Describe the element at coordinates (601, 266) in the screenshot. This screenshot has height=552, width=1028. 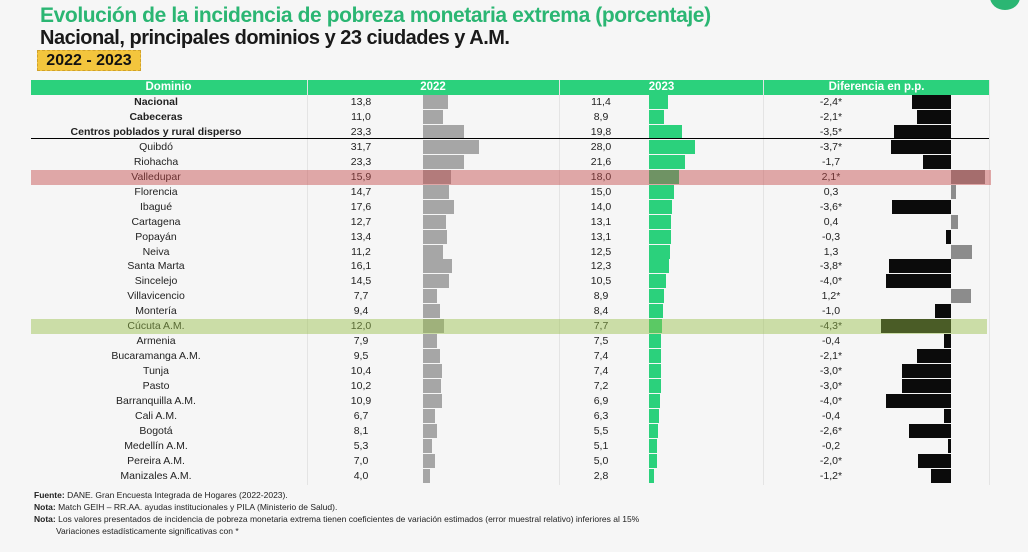
I see `value-2023: 12,3` at that location.